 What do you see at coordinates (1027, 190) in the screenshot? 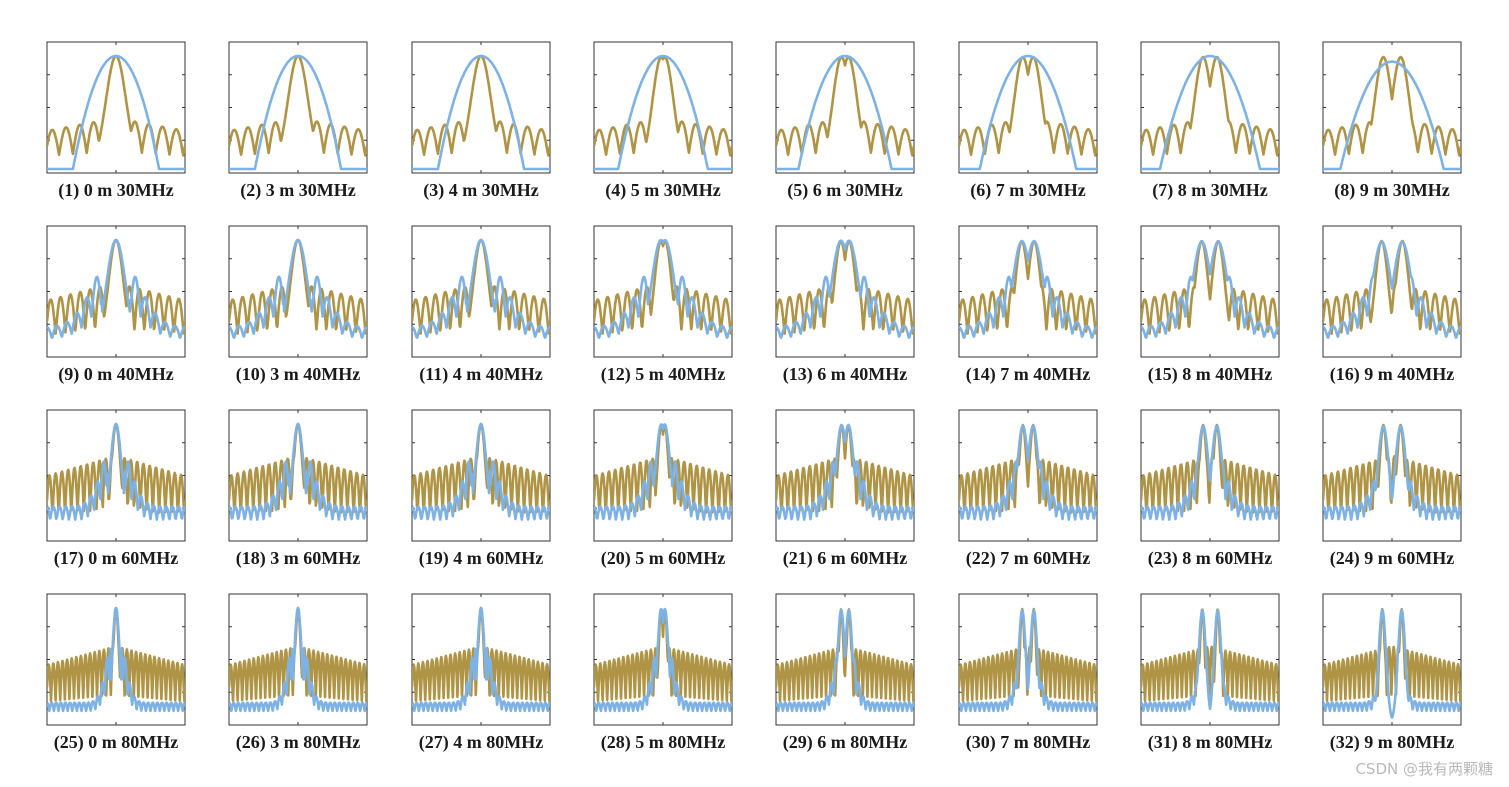
I see `panel-label: (6) 7 m 30MHz` at bounding box center [1027, 190].